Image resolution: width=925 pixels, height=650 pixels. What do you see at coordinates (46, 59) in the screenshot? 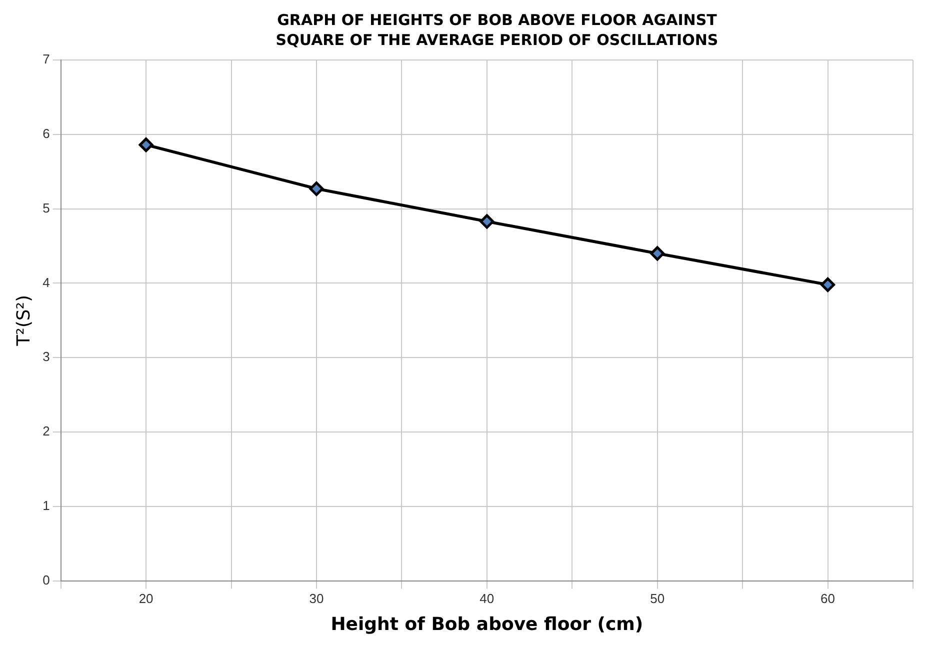
I see `y-tick-label: 7` at bounding box center [46, 59].